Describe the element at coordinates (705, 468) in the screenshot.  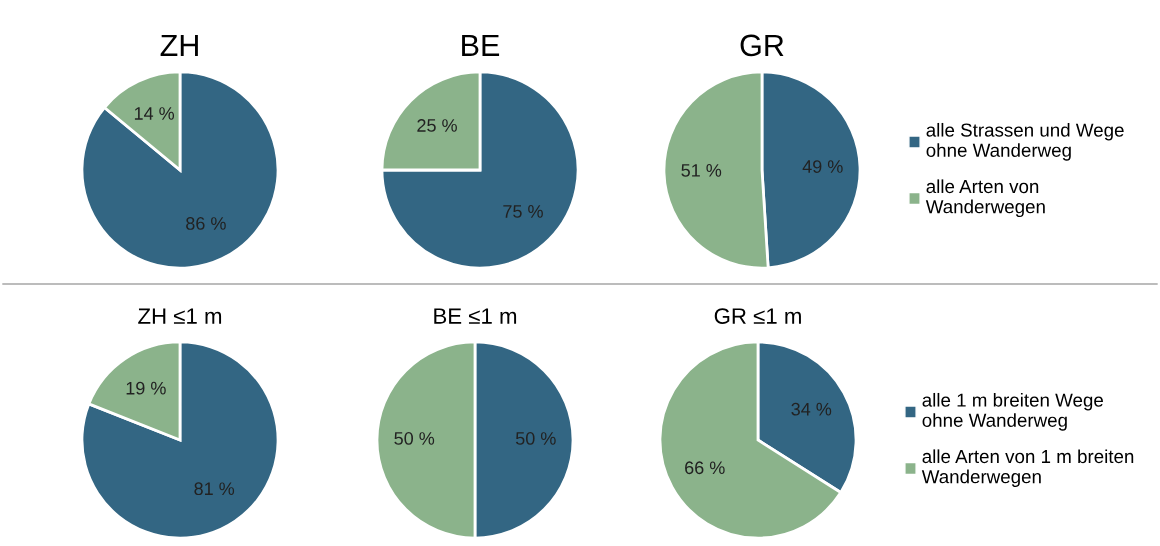
I see `data-label: 66 %` at that location.